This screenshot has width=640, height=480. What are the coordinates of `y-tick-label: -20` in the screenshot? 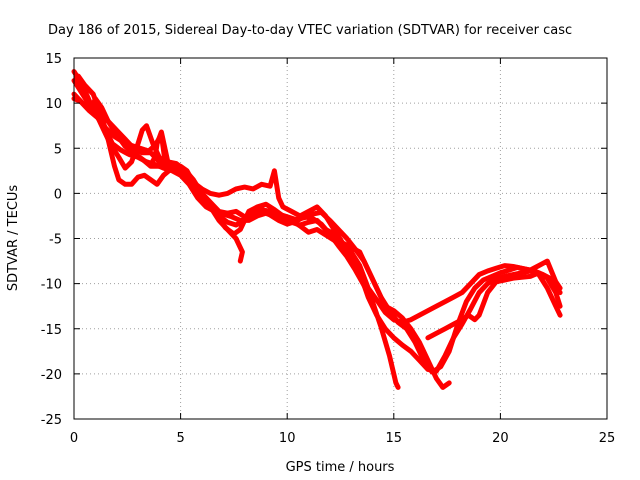 It's located at (51, 375).